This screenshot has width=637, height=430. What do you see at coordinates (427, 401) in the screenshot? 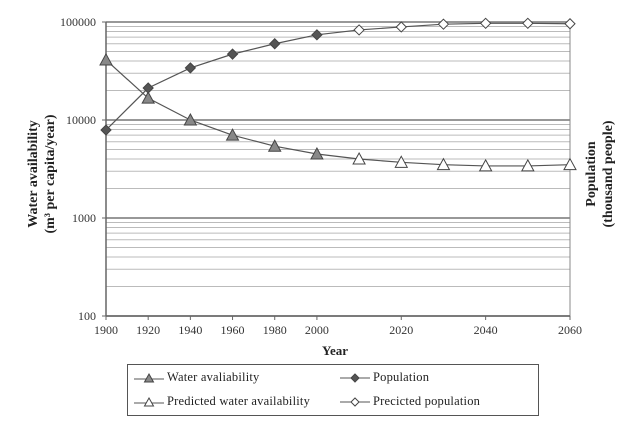
I see `legend-label: Precicted population` at bounding box center [427, 401].